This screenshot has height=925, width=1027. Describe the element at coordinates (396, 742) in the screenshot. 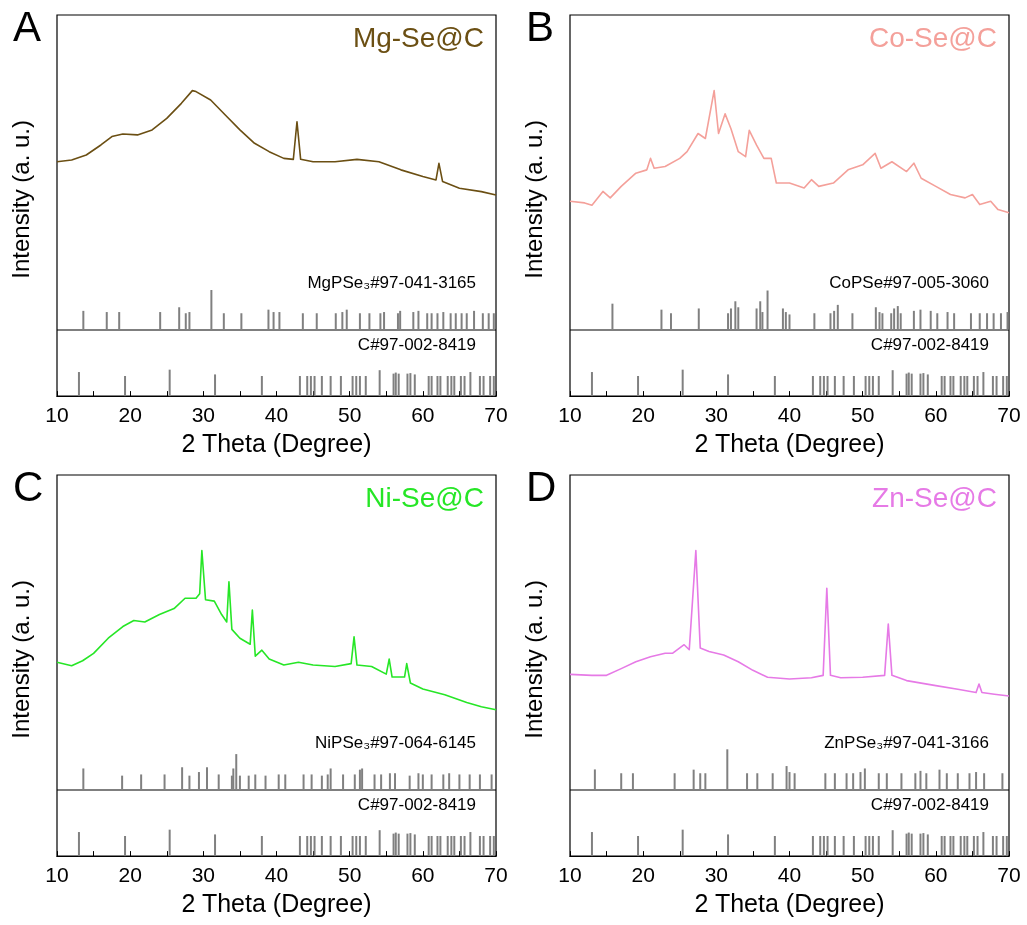

I see `series-label: NiPSe₃#97-064-6145` at that location.